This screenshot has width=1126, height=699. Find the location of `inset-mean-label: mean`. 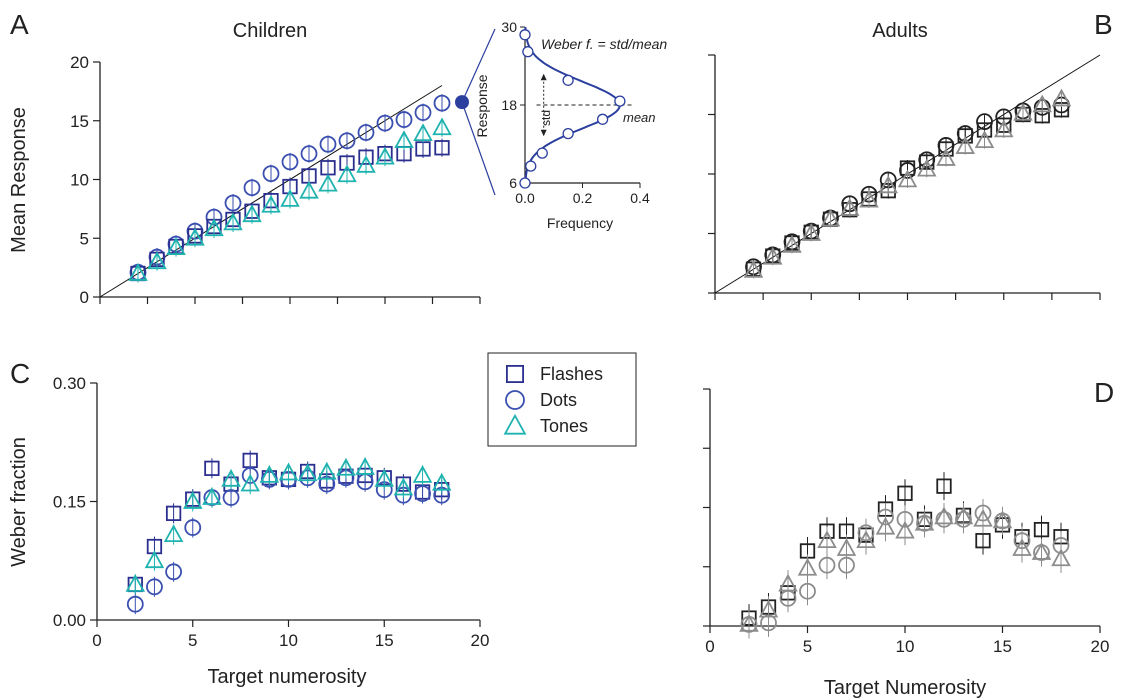

inset-mean-label: mean is located at coordinates (639, 117).